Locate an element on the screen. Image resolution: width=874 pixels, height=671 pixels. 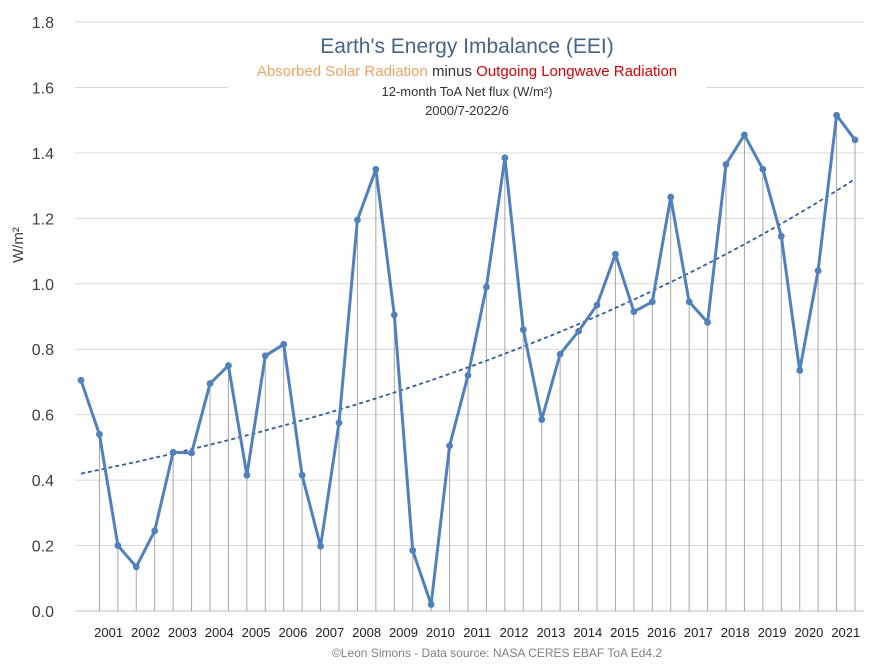
x-tick-label: 2007 is located at coordinates (329, 632).